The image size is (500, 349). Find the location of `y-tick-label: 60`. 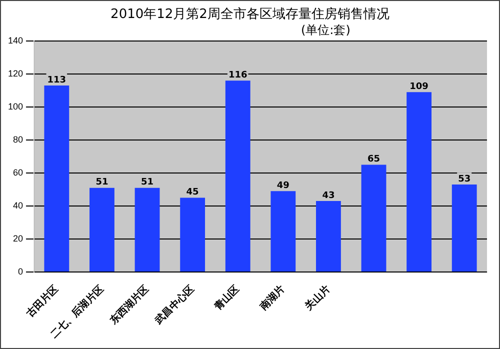

y-tick-label: 60 is located at coordinates (18, 172).